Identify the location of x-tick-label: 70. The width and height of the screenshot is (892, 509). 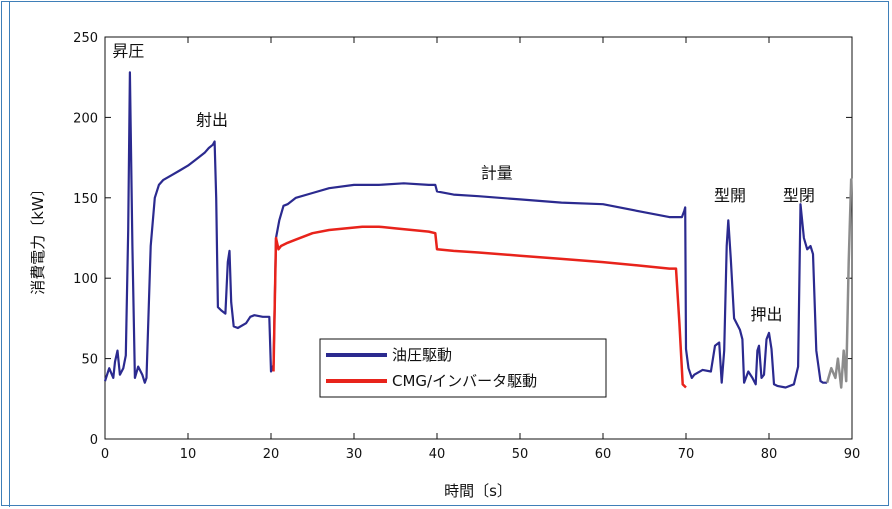
(686, 454).